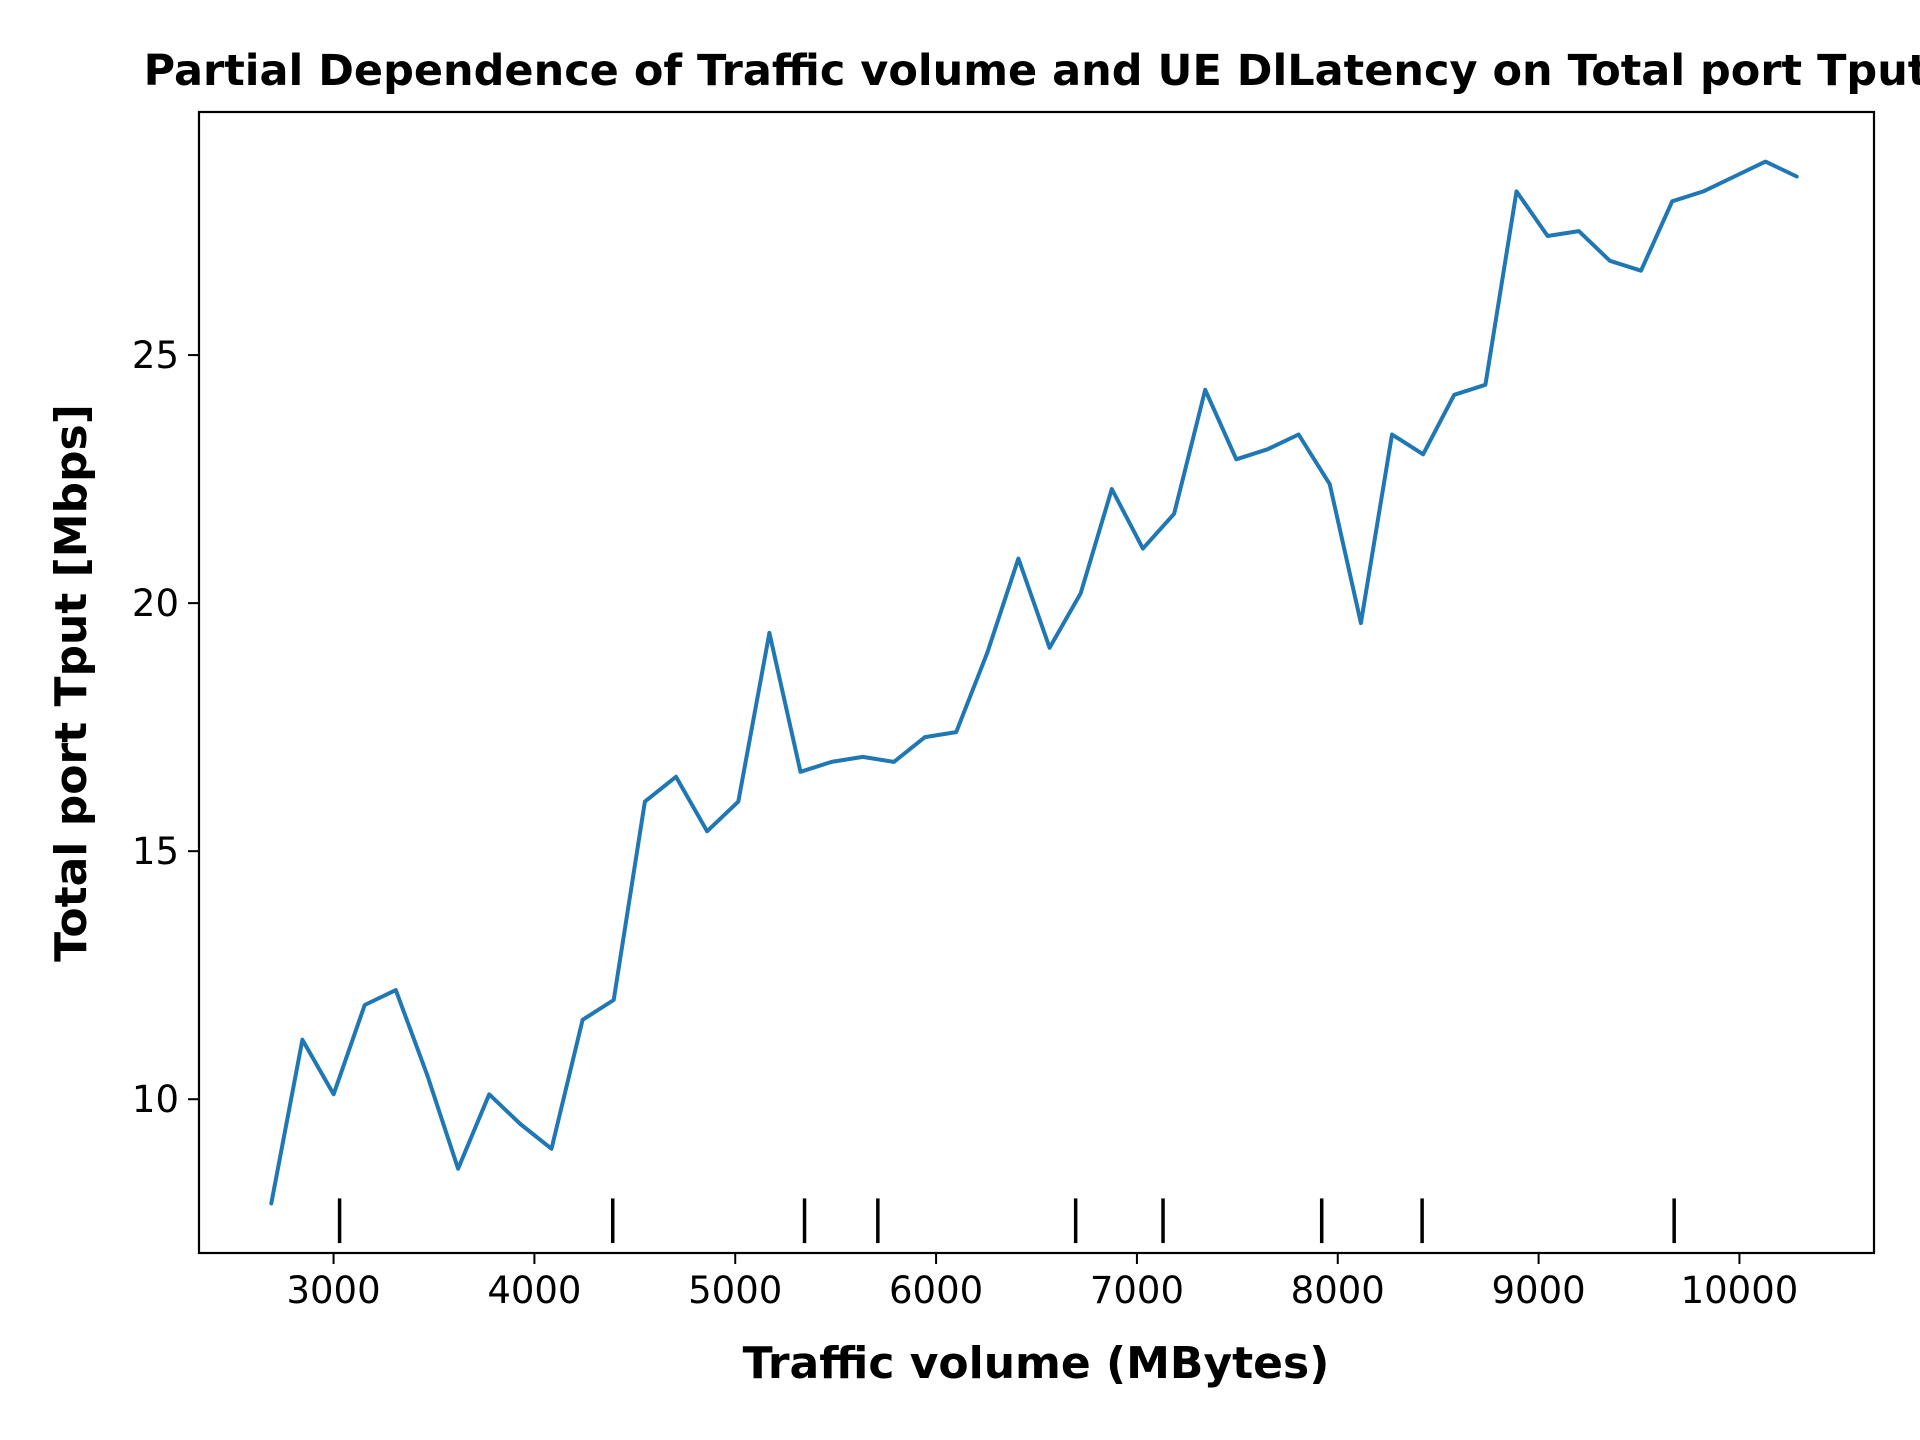  Describe the element at coordinates (1338, 1290) in the screenshot. I see `x-tick-label-5: 8000` at that location.